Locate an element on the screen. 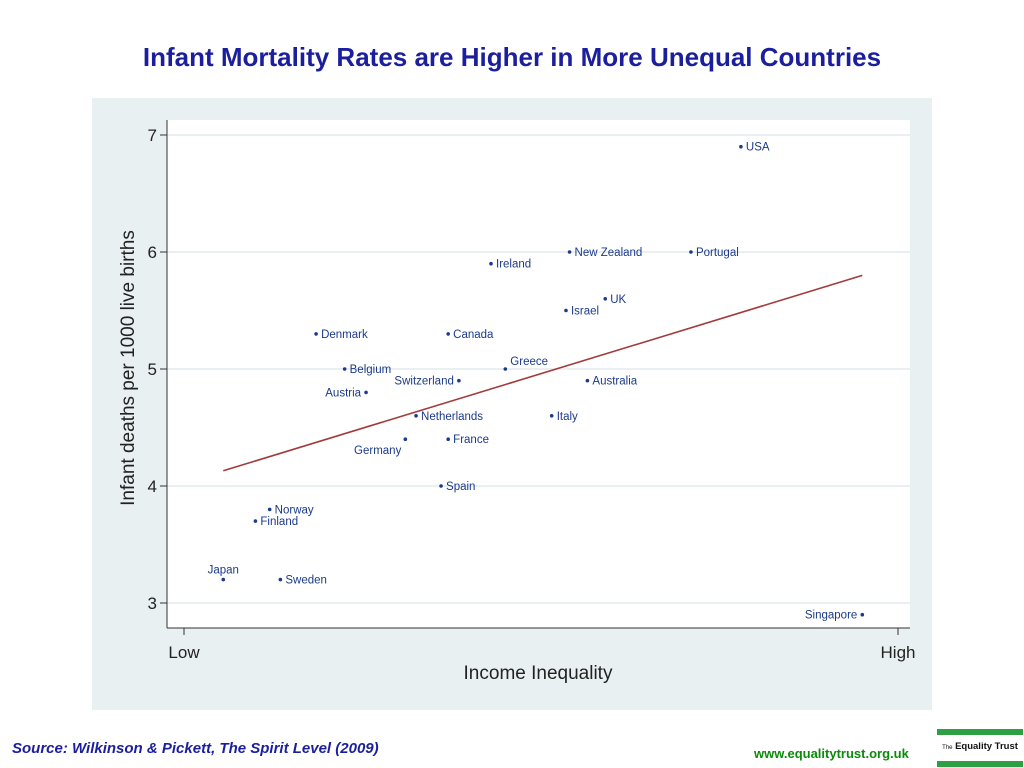  point-finland is located at coordinates (255, 521).